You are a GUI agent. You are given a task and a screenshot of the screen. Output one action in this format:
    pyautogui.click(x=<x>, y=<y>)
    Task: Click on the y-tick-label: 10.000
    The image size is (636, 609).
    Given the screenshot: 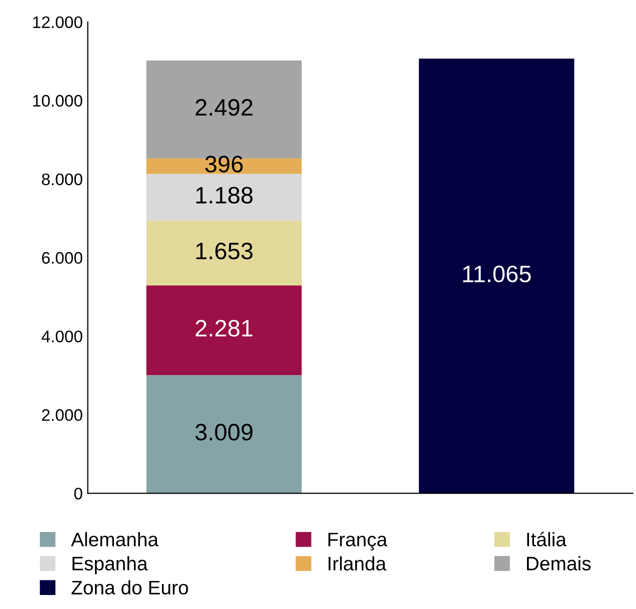 What is the action you would take?
    pyautogui.click(x=57, y=100)
    